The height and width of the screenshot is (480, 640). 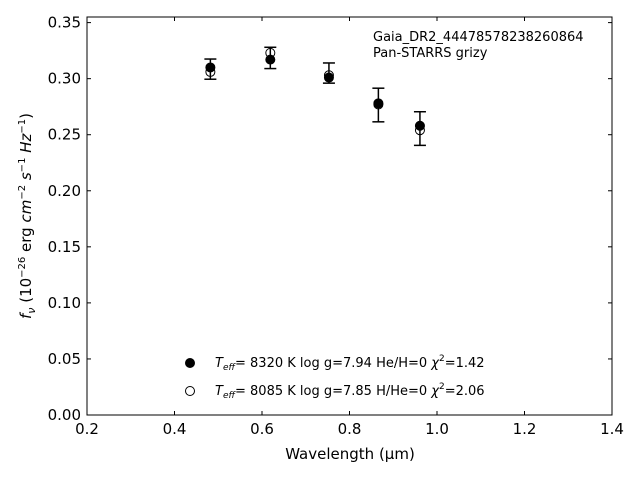 I want to click on legend-entry-2: Teff= 8085 K log g=7.85 H/He=0 χ2=2.06, so click(x=350, y=391).